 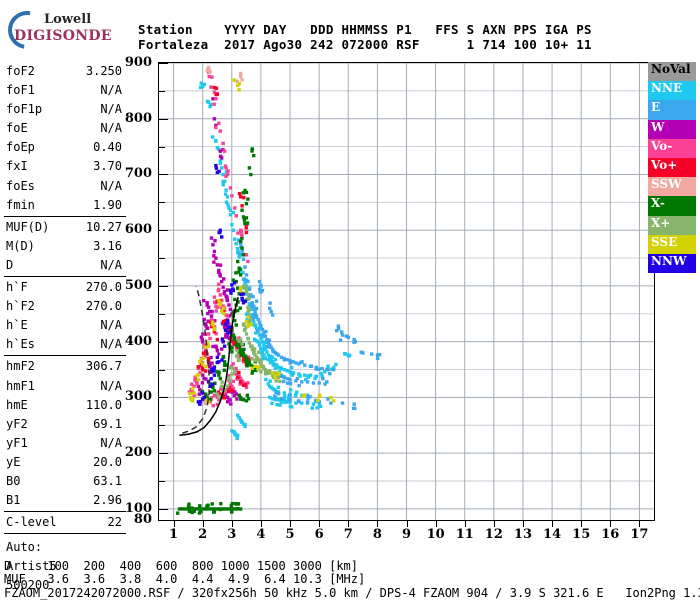 What do you see at coordinates (672, 263) in the screenshot?
I see `legend-item-nnw: NNW` at bounding box center [672, 263].